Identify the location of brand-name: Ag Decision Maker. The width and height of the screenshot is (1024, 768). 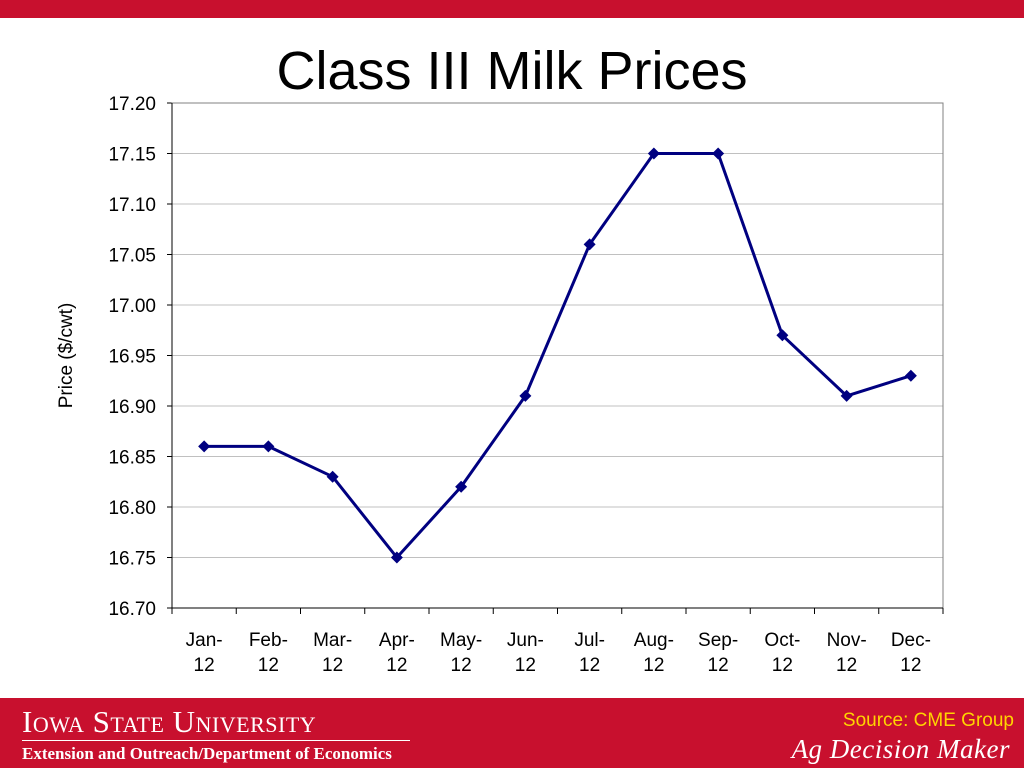
(900, 749).